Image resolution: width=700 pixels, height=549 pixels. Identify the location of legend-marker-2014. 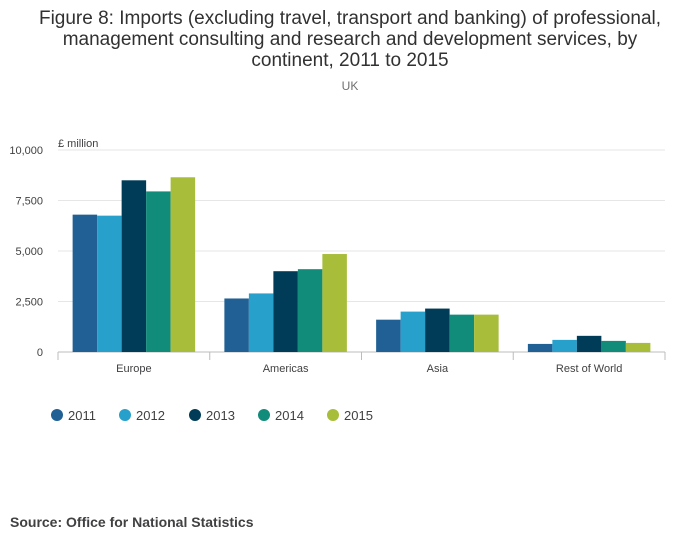
(264, 415).